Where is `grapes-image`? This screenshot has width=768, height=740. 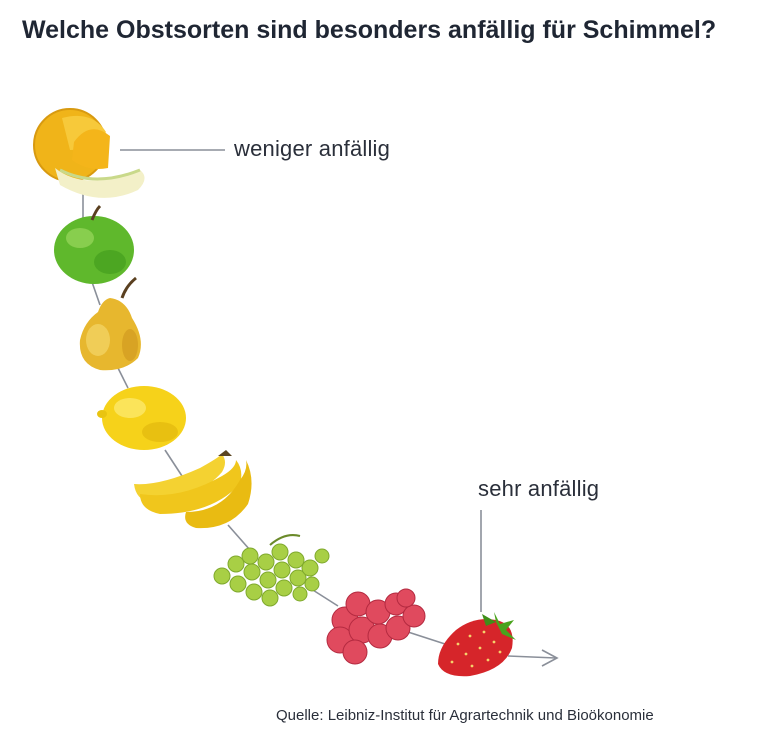 grapes-image is located at coordinates (271, 570).